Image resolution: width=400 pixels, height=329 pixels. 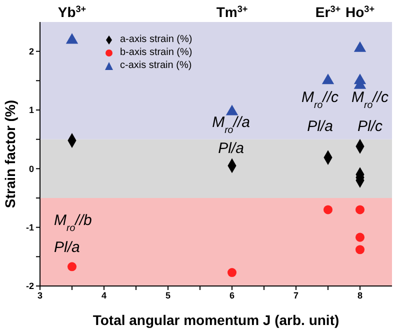 I want to click on annotation: Yb$^{3+}$, so click(x=72, y=12).